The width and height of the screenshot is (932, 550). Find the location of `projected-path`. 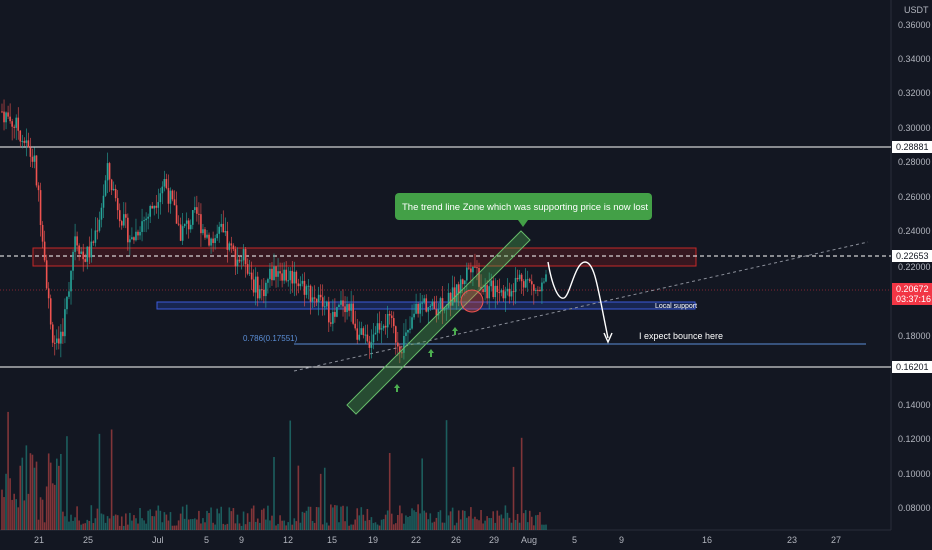

projected-path is located at coordinates (578, 300).